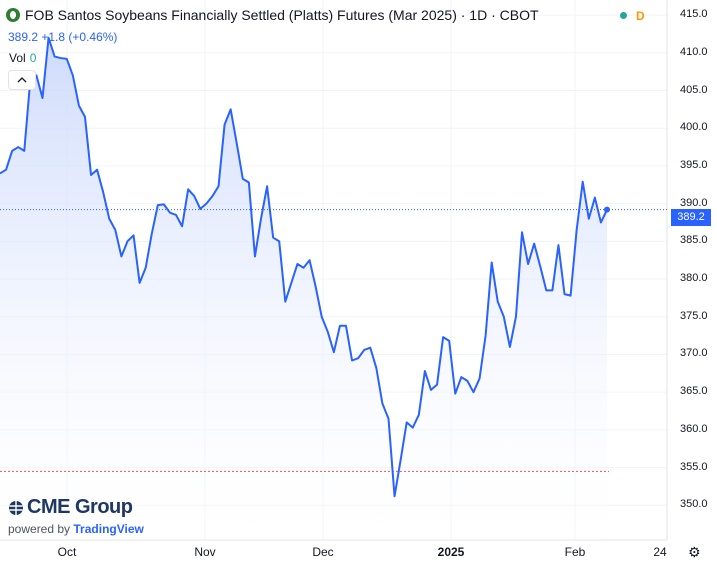 The width and height of the screenshot is (717, 561). I want to click on y-tick-label: 375.0, so click(694, 315).